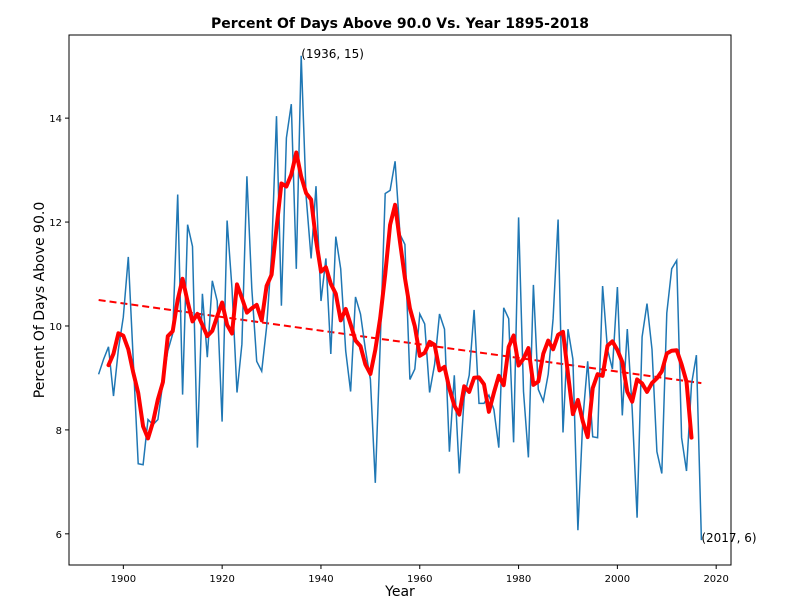 The height and width of the screenshot is (600, 800). Describe the element at coordinates (399, 592) in the screenshot. I see `x-axis-label: Year` at that location.